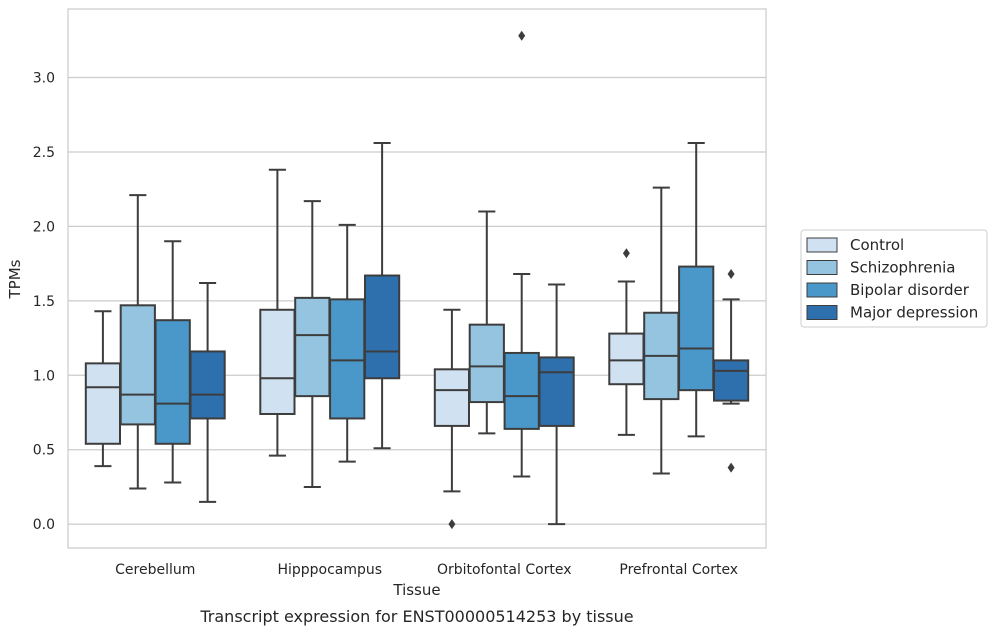 The image size is (997, 634). I want to click on legend-label: Major depression, so click(914, 313).